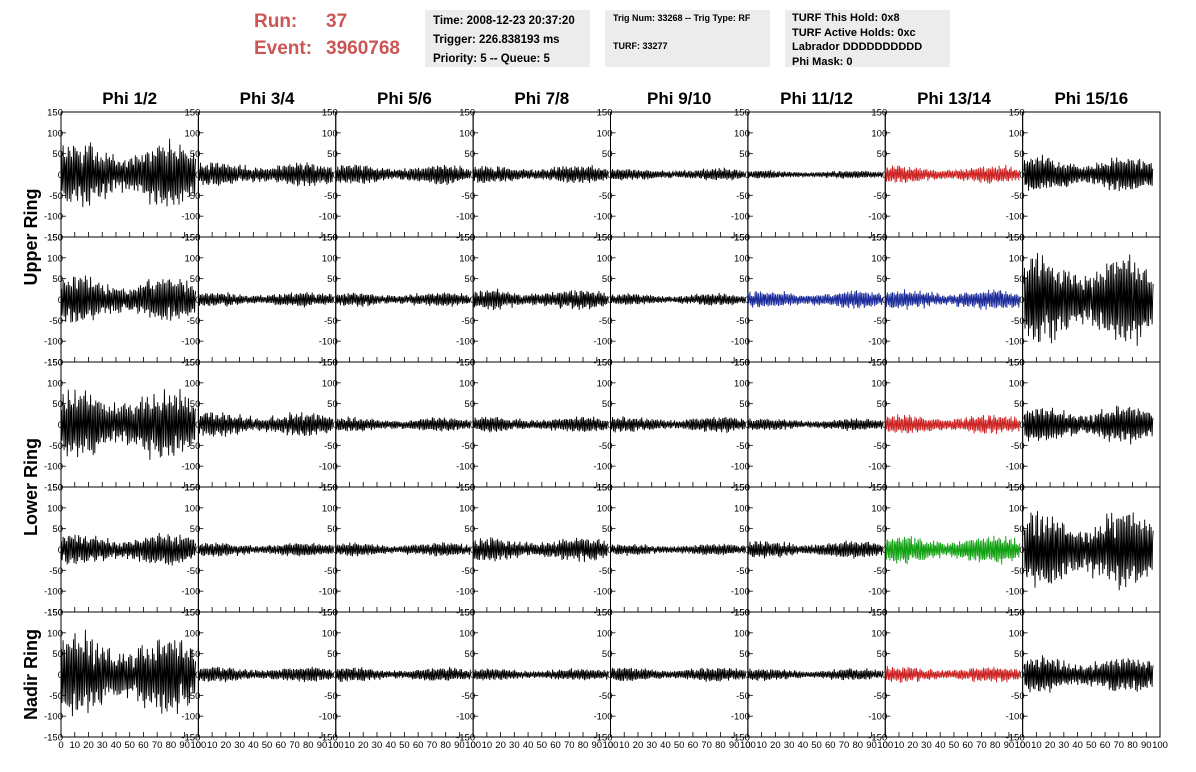 The height and width of the screenshot is (772, 1196). I want to click on x-tick-label: 70, so click(1118, 745).